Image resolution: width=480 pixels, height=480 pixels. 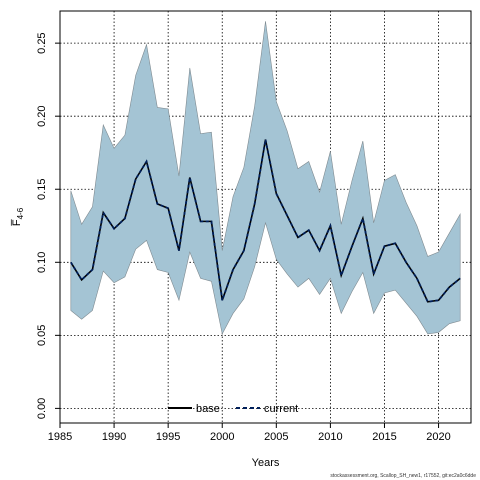 What do you see at coordinates (42, 115) in the screenshot?
I see `y-tick-label: 0.20` at bounding box center [42, 115].